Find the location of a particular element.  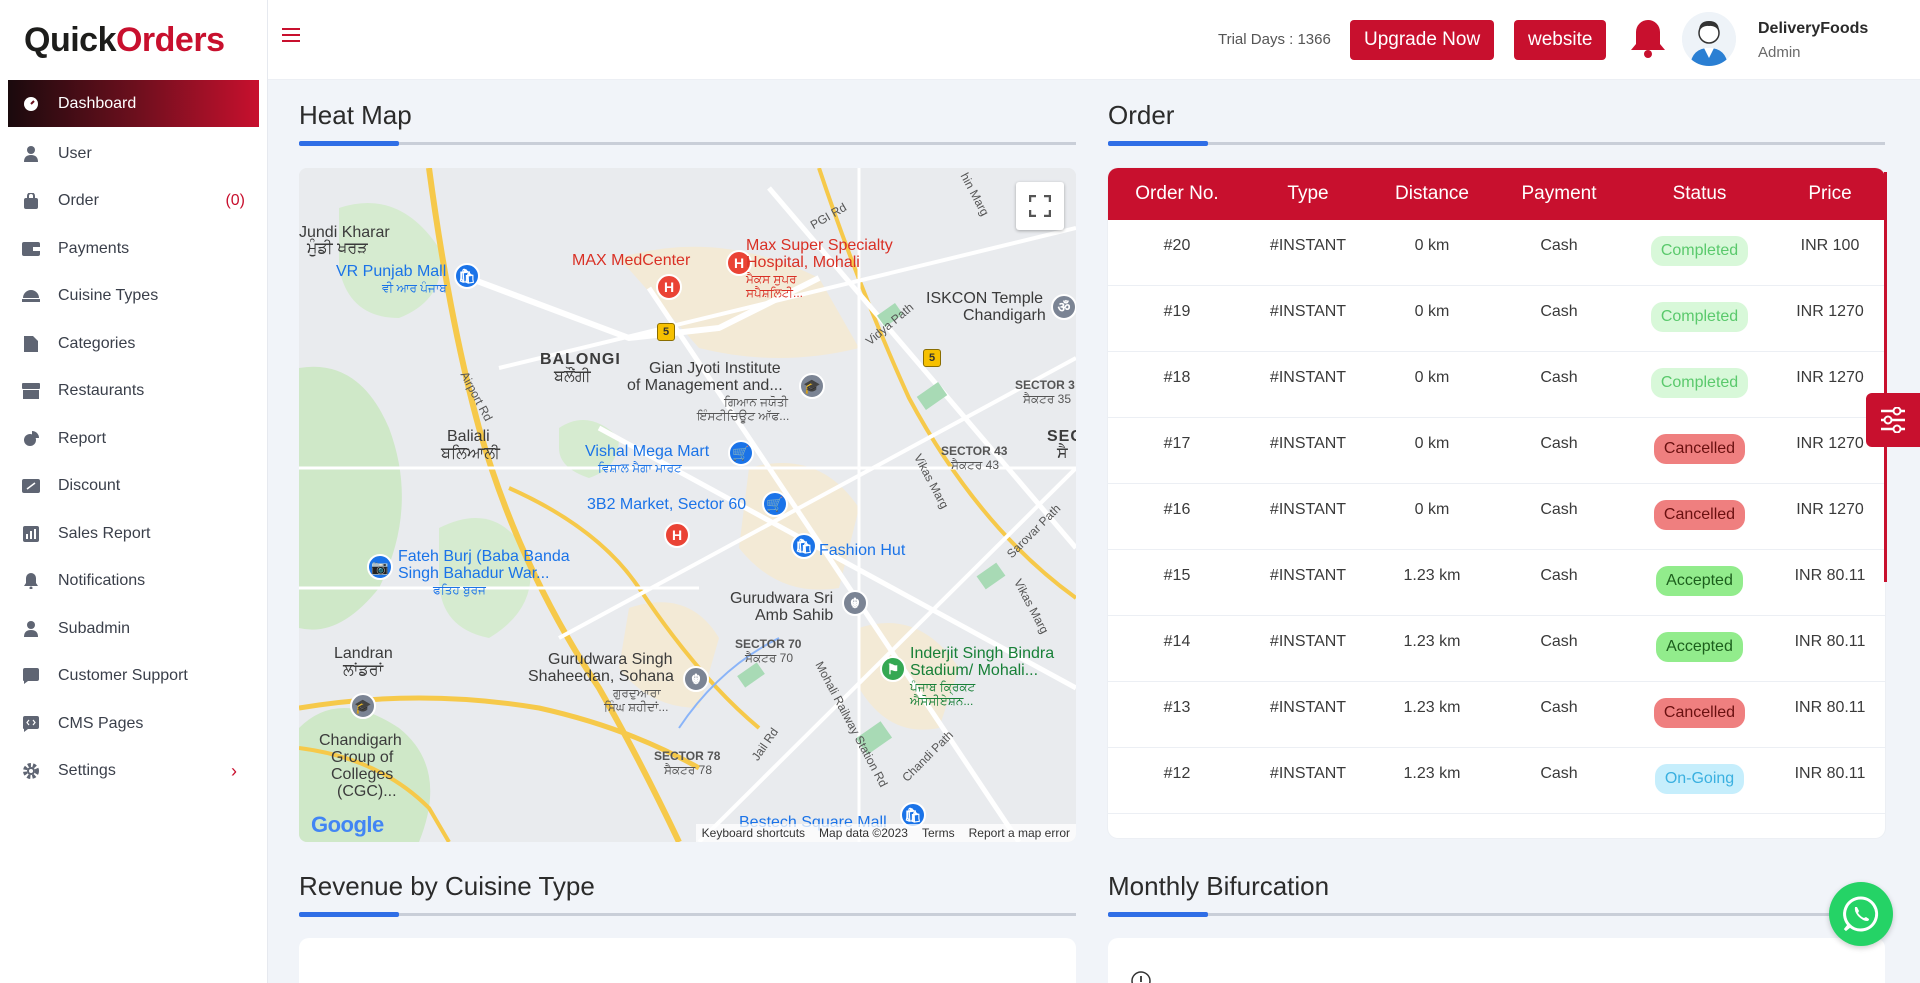

sidebar-item-label: Sales Report is located at coordinates (104, 533).